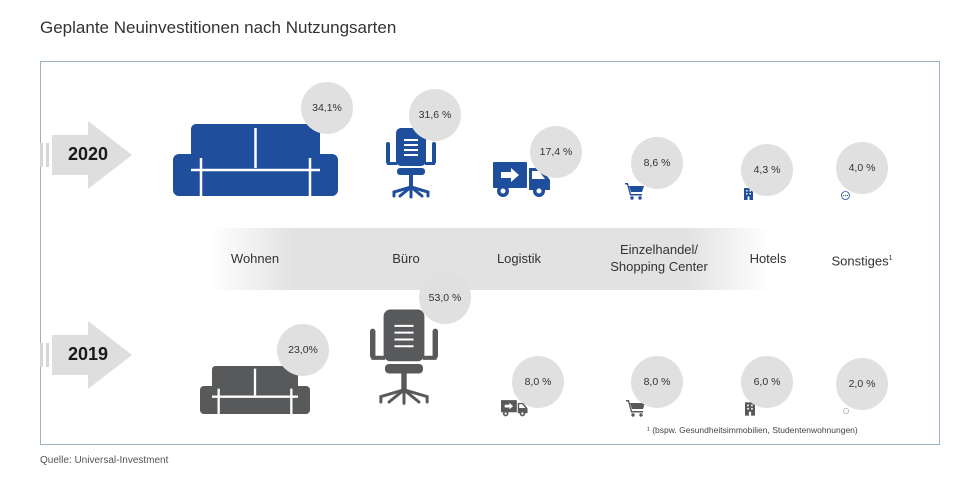 The width and height of the screenshot is (980, 490). I want to click on category-label: Logistik, so click(519, 258).